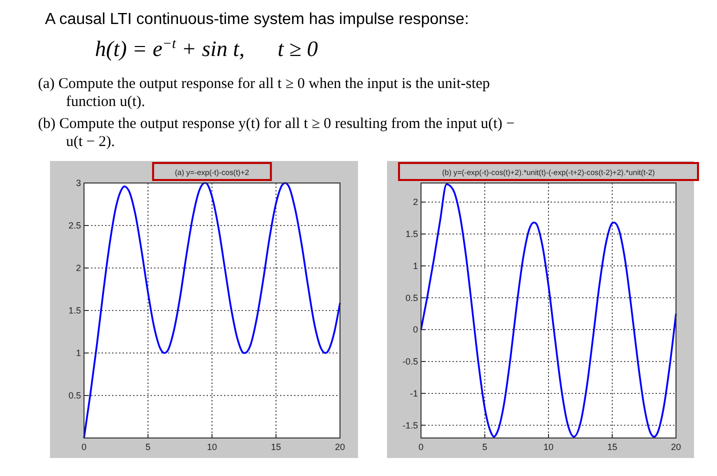 This screenshot has width=717, height=476. What do you see at coordinates (410, 425) in the screenshot?
I see `y-tick-label: -1.5` at bounding box center [410, 425].